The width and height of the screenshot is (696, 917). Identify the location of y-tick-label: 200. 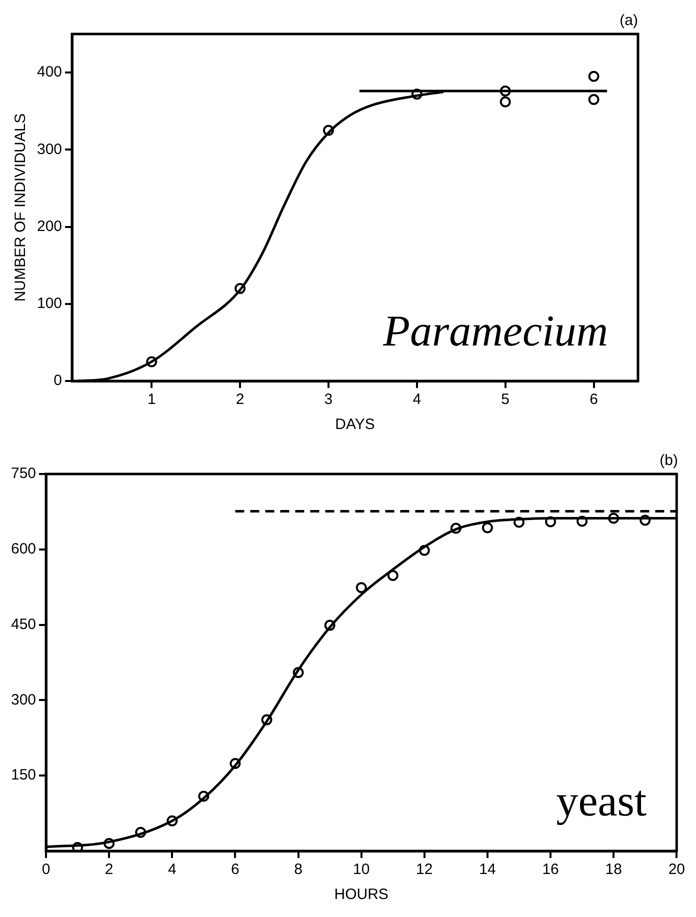
(49, 226).